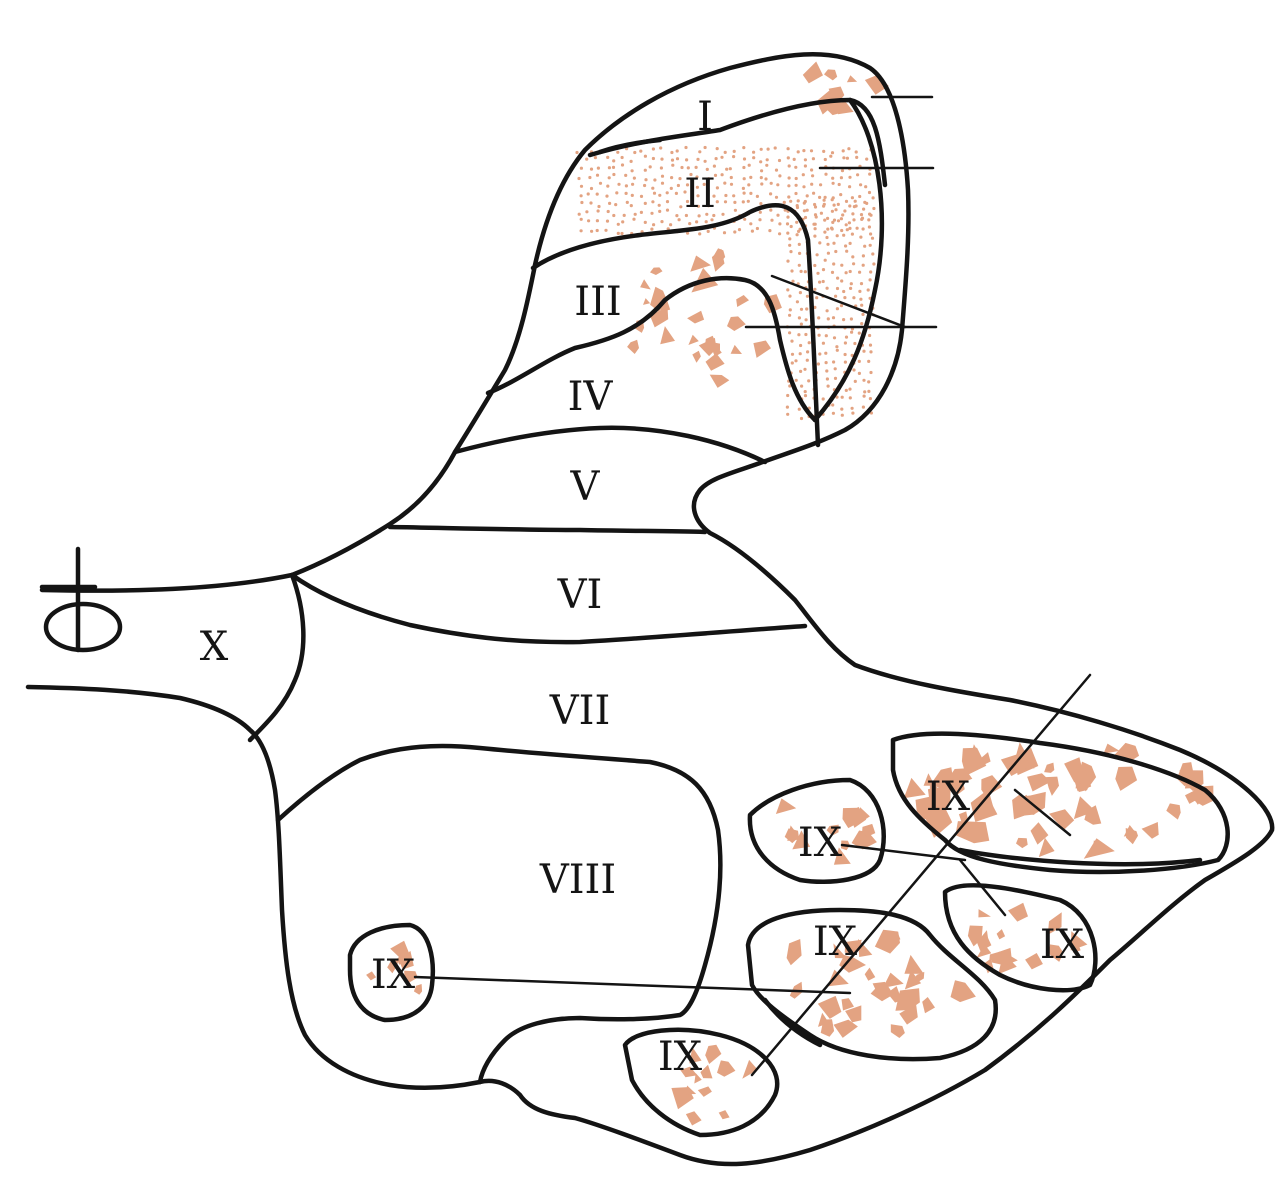  I want to click on stalk-terminal, so click(81, 599).